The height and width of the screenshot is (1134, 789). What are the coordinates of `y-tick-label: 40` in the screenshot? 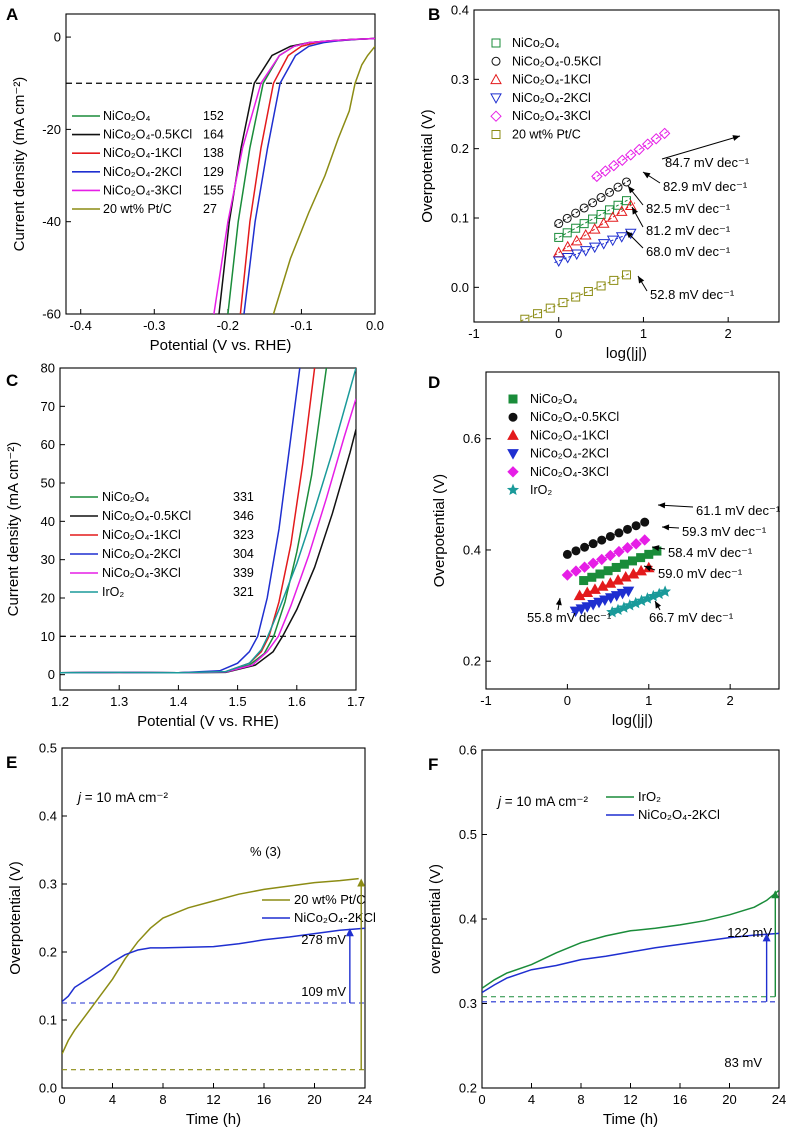 It's located at (48, 521).